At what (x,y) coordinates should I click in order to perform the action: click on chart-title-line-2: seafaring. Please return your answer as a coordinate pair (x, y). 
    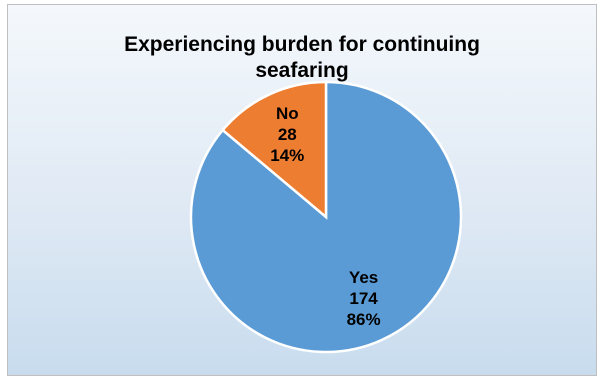
    Looking at the image, I should click on (302, 70).